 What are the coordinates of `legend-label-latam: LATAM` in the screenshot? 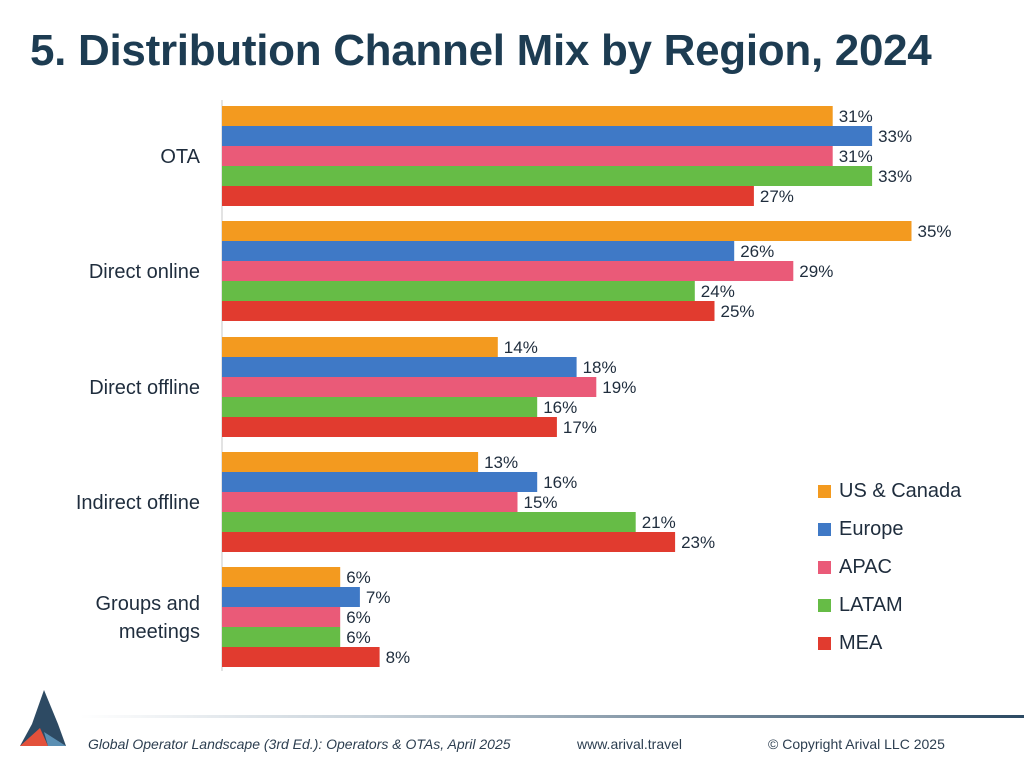 It's located at (871, 604).